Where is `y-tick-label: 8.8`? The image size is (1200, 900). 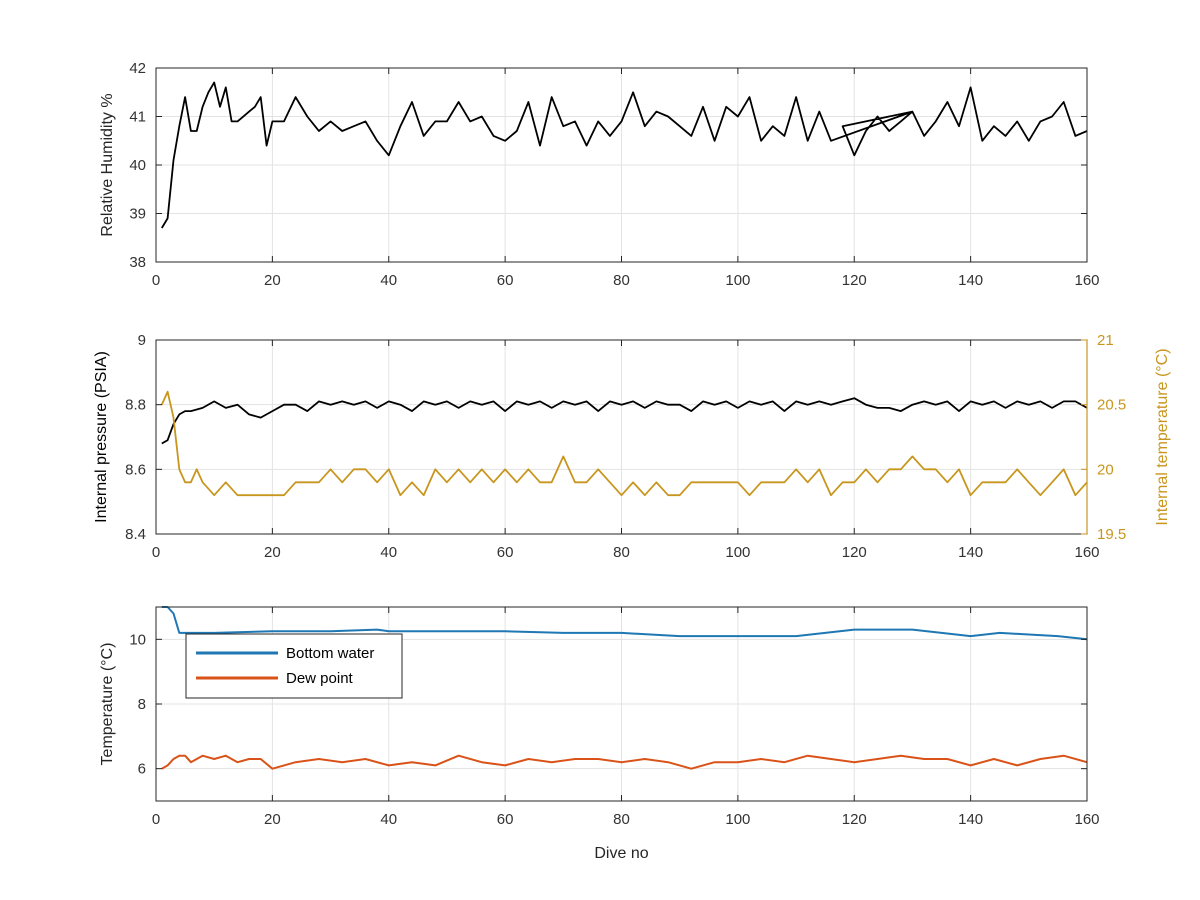 y-tick-label: 8.8 is located at coordinates (135, 405).